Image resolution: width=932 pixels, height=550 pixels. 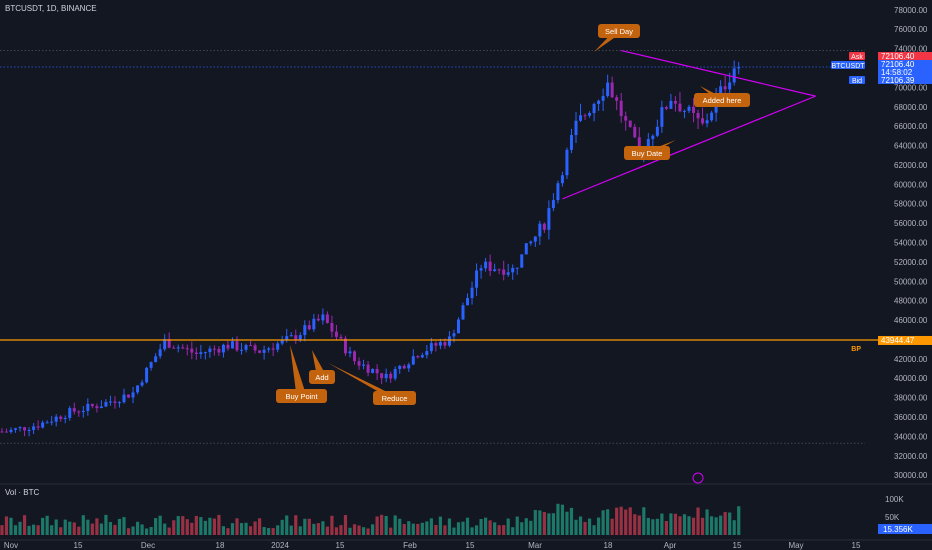 What do you see at coordinates (718, 73) in the screenshot?
I see `upper-trendline` at bounding box center [718, 73].